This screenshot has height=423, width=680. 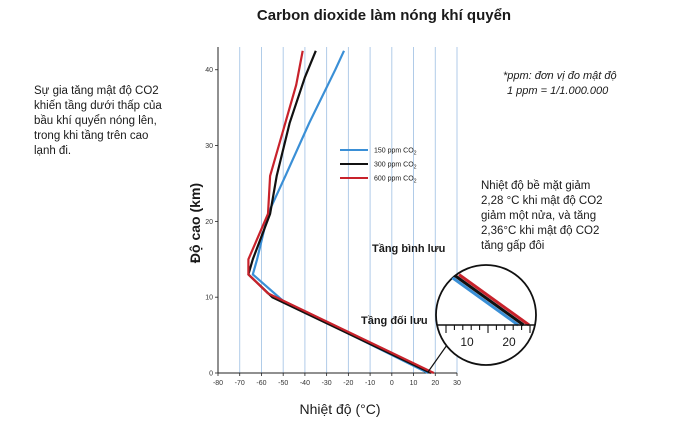 I want to click on chart-title: Carbon dioxide làm nóng khí quyển, so click(x=384, y=15).